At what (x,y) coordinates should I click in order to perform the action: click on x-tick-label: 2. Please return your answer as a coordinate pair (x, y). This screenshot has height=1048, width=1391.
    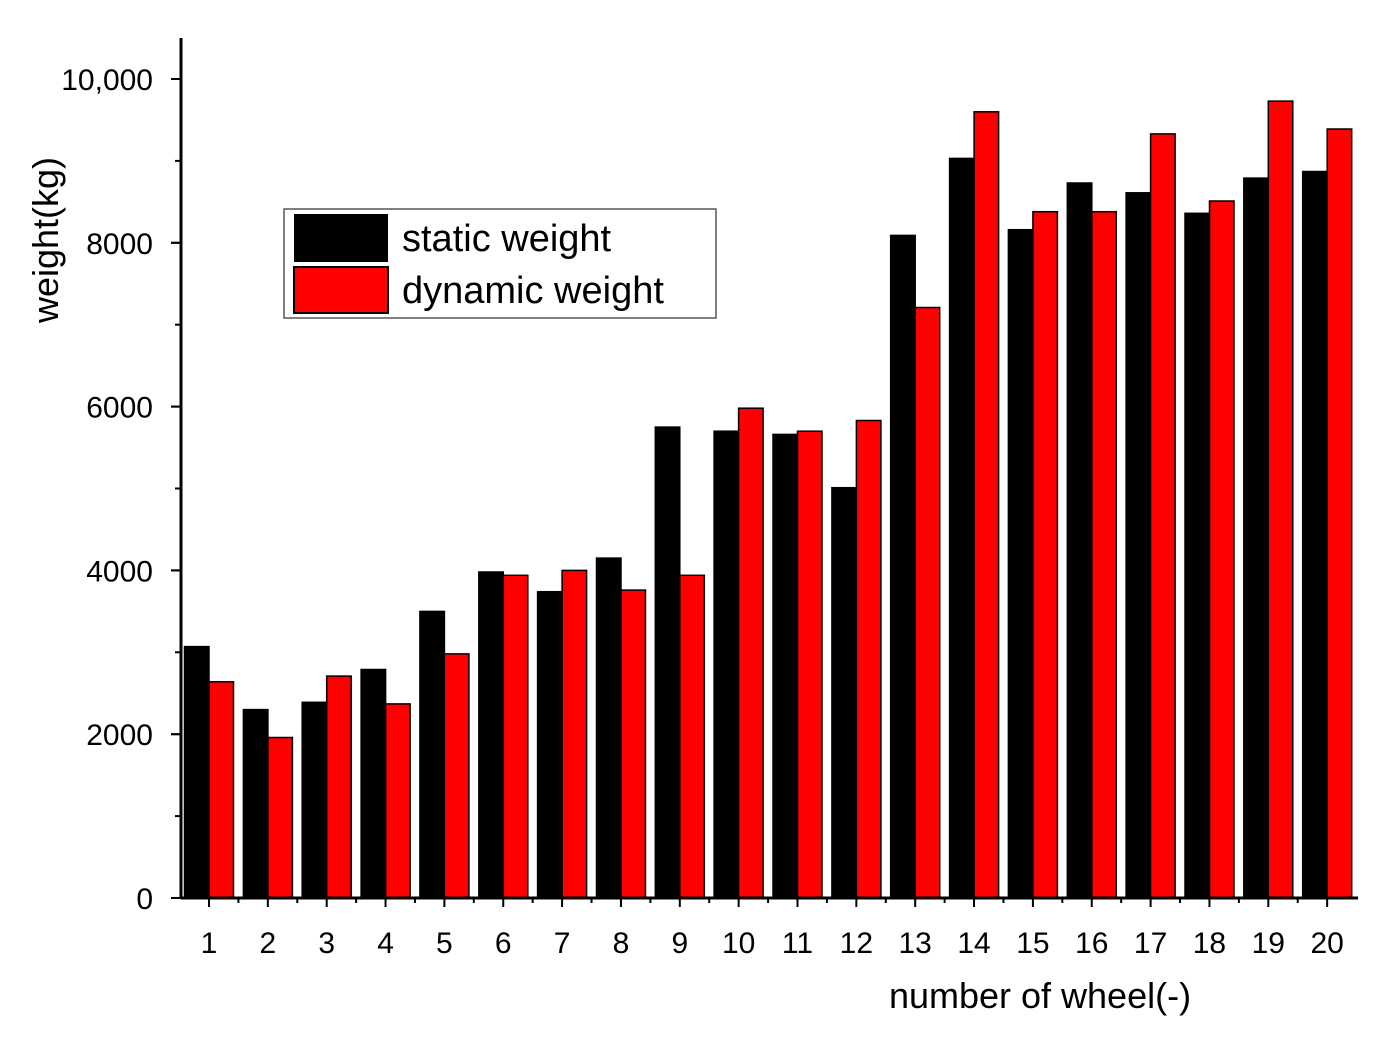
    Looking at the image, I should click on (268, 943).